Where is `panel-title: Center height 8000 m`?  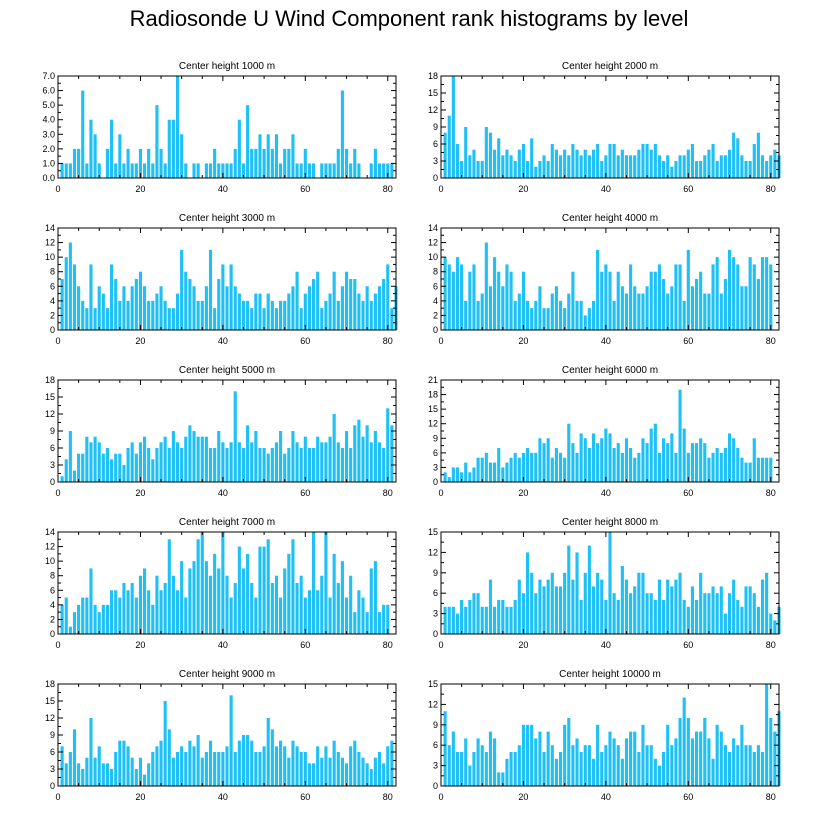 panel-title: Center height 8000 m is located at coordinates (610, 522).